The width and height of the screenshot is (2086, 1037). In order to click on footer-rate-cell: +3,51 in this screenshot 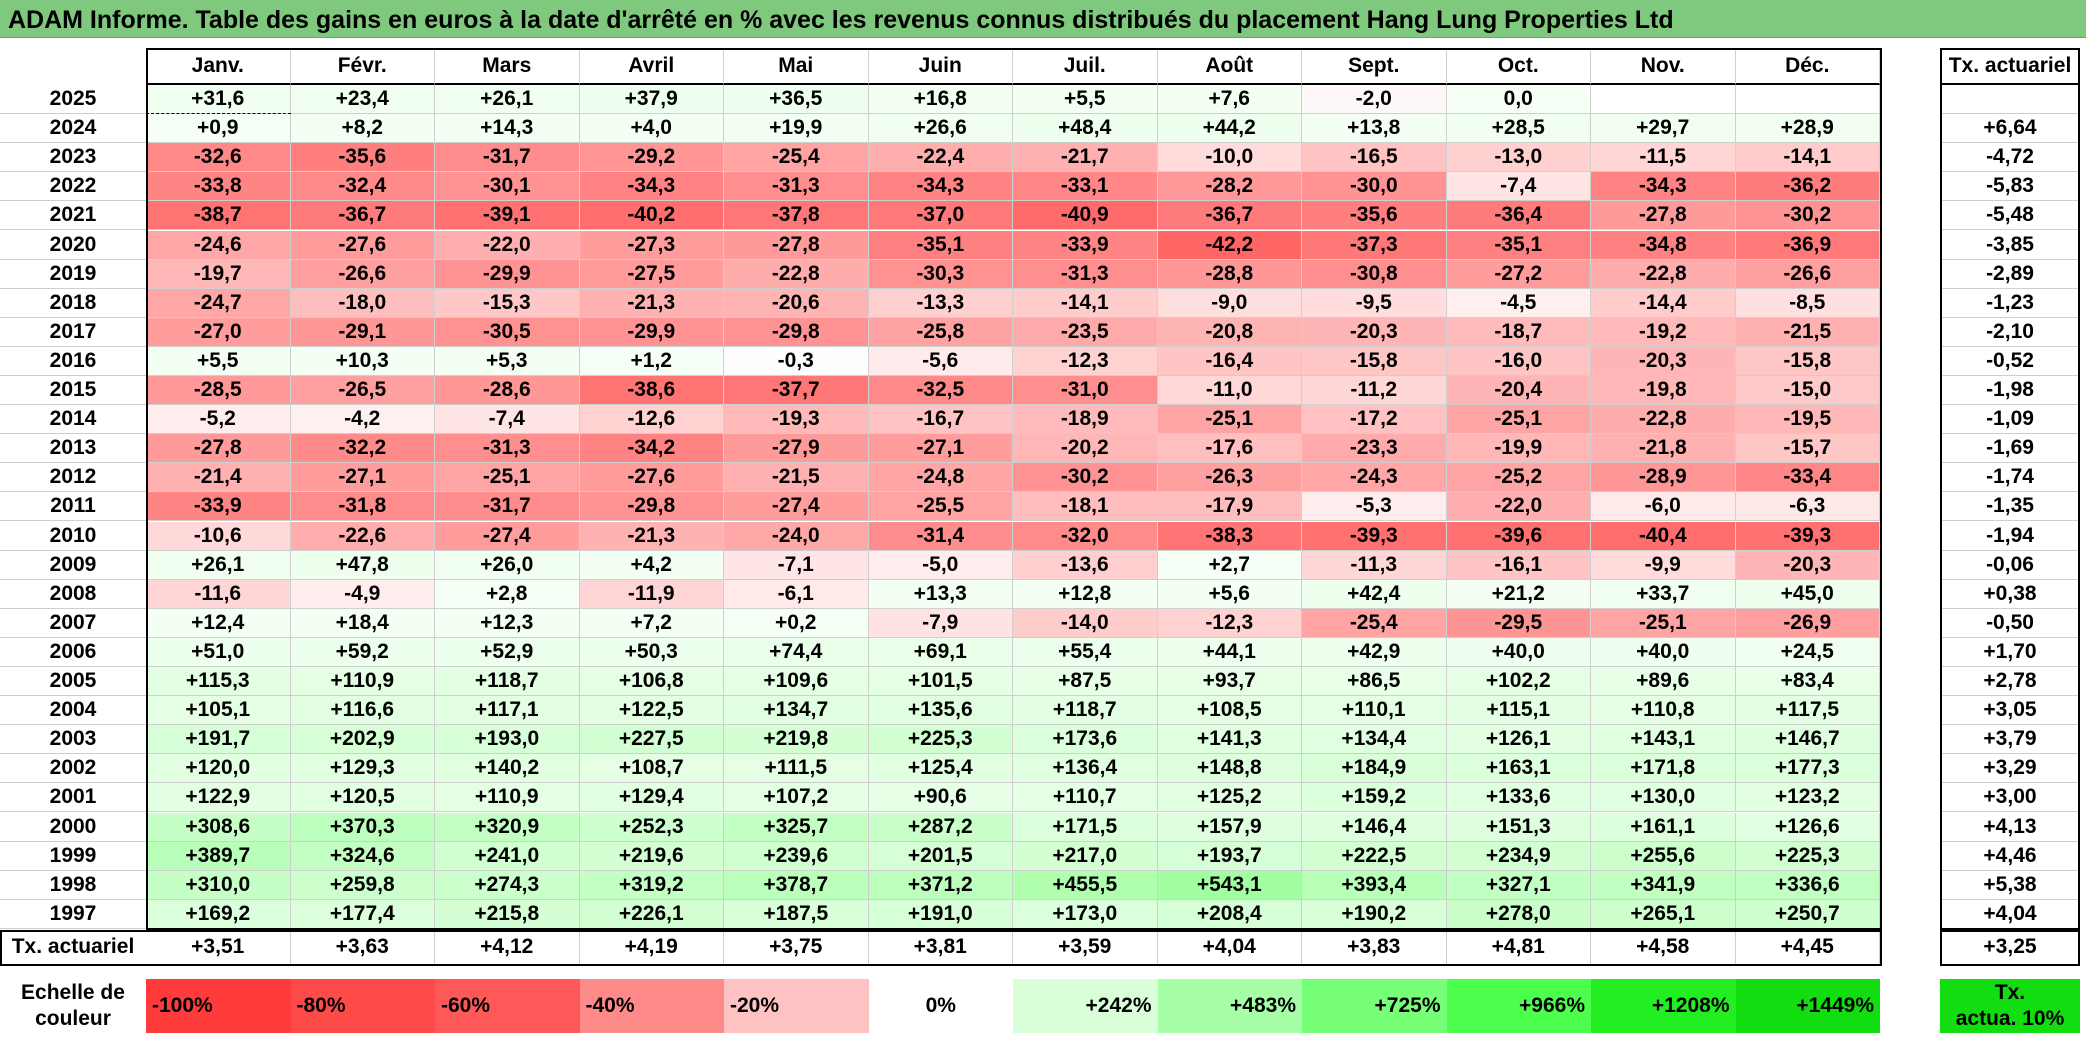, I will do `click(218, 947)`.